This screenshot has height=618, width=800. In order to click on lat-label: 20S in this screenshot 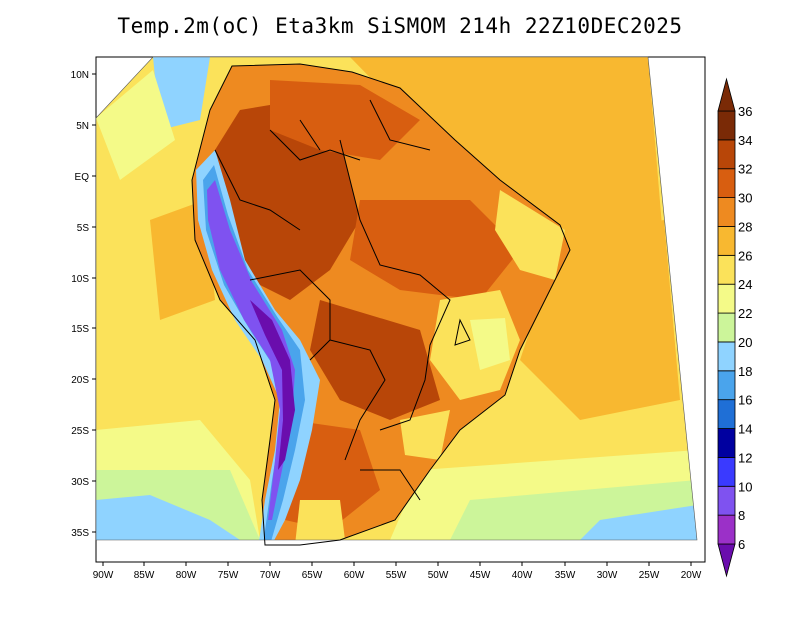, I will do `click(80, 380)`.